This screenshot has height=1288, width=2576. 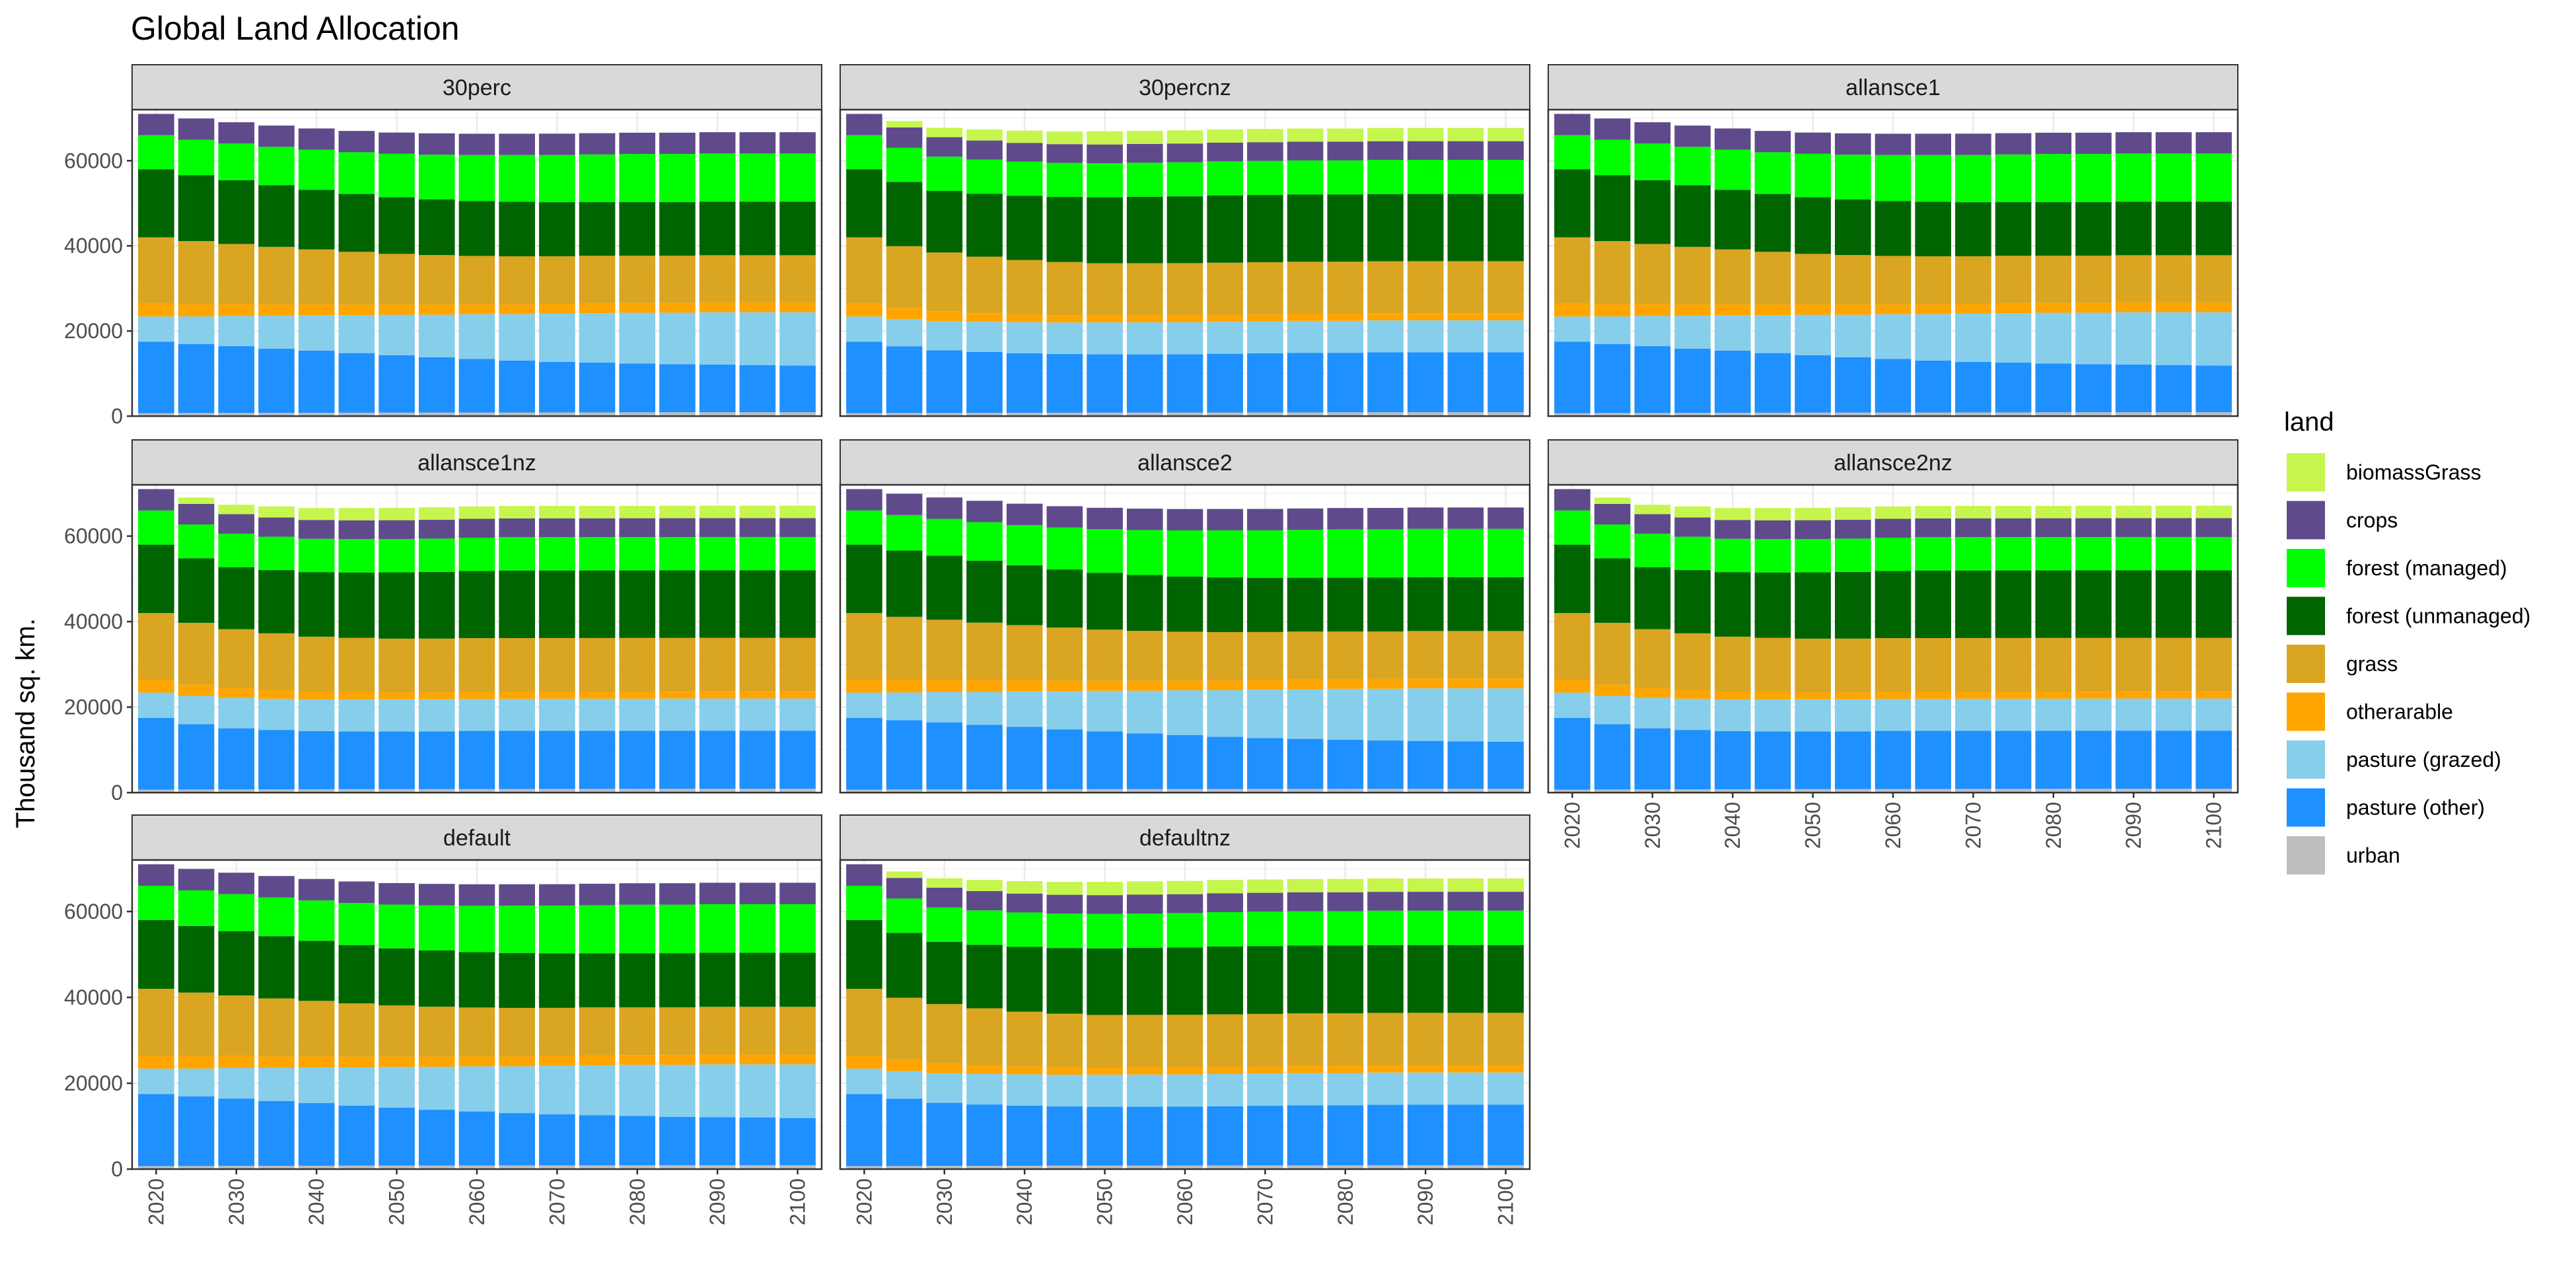 What do you see at coordinates (93, 621) in the screenshot?
I see `y-tick-label: 40000` at bounding box center [93, 621].